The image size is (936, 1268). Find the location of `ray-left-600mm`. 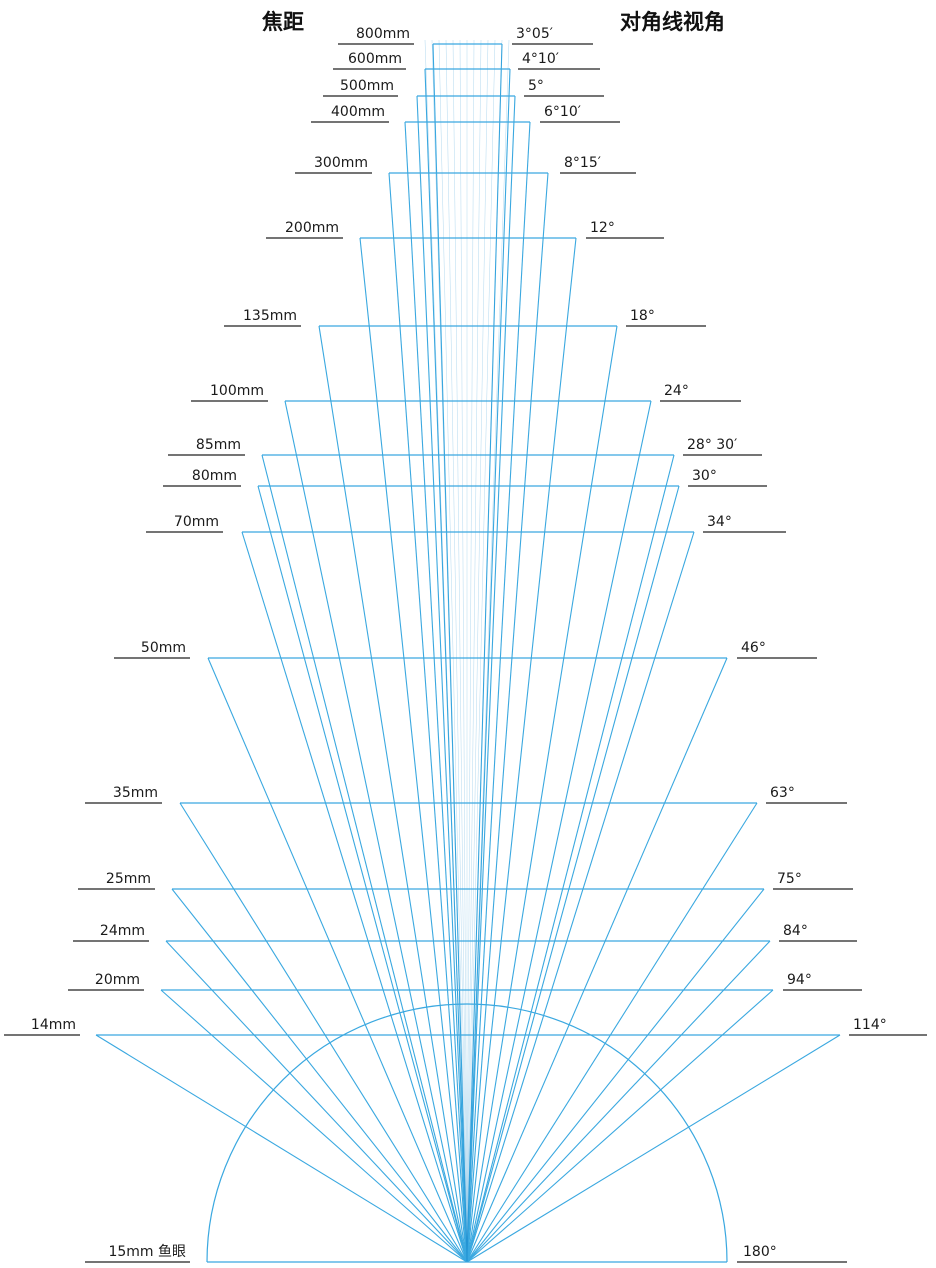

ray-left-600mm is located at coordinates (446, 665).